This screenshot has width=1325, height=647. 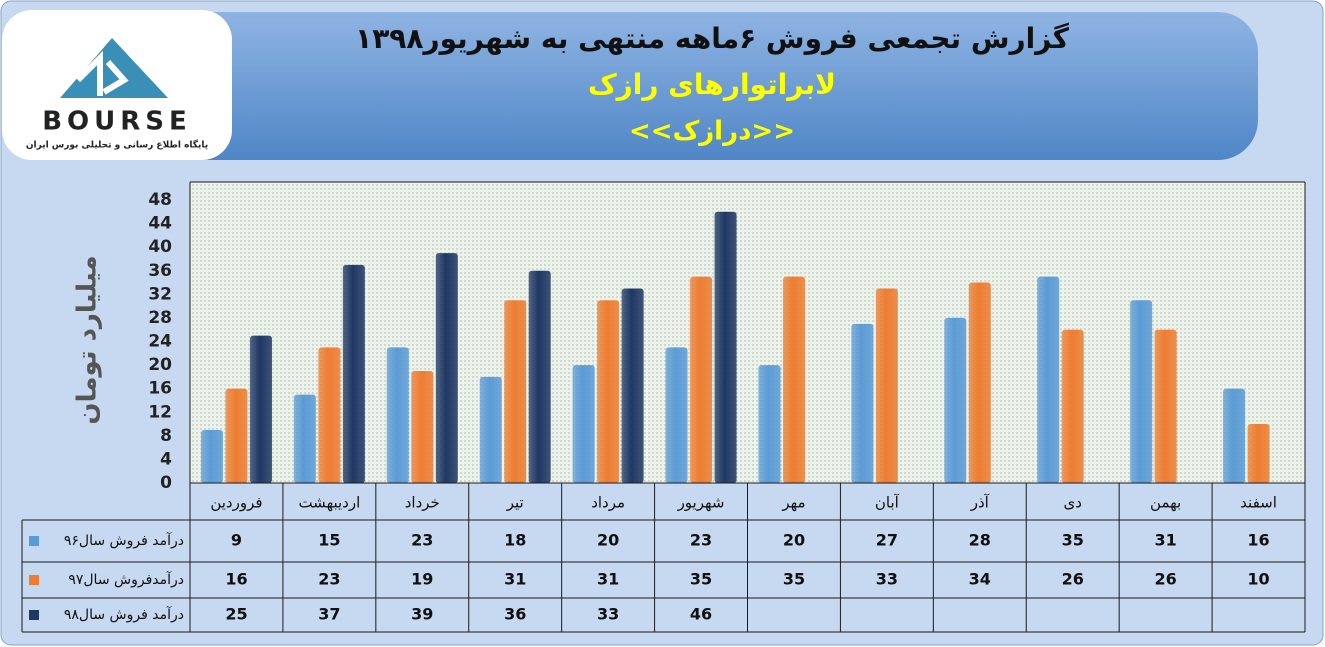 I want to click on y-tick-label: 28, so click(x=160, y=318).